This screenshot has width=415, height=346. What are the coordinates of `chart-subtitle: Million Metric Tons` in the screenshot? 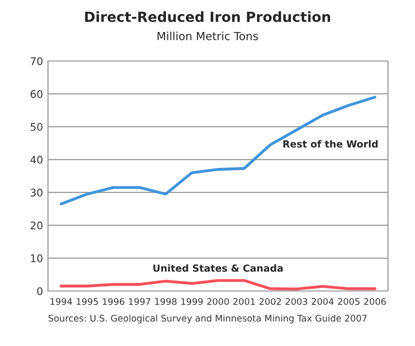 It's located at (208, 36).